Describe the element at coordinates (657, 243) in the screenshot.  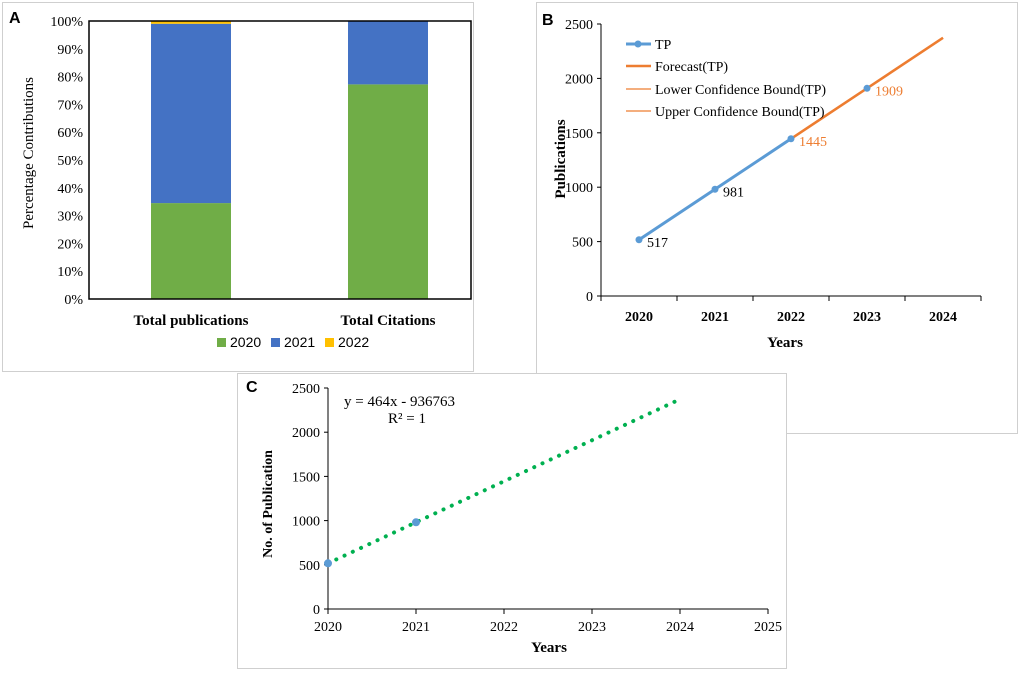
I see `data-label: 517` at that location.